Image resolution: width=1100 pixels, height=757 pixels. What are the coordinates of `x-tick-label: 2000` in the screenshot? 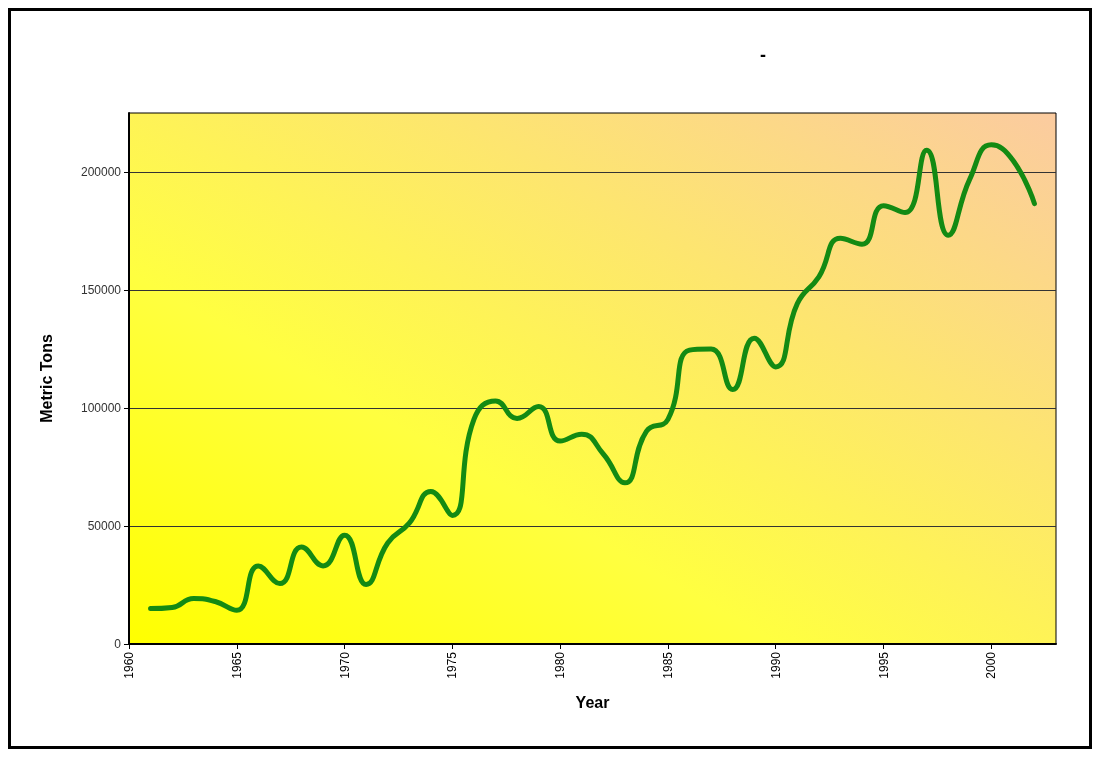 It's located at (991, 665).